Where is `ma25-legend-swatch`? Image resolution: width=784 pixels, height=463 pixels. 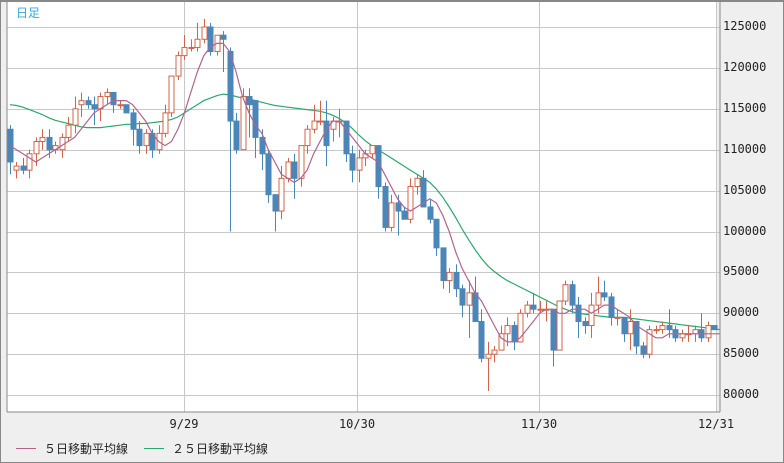 ma25-legend-swatch is located at coordinates (154, 448).